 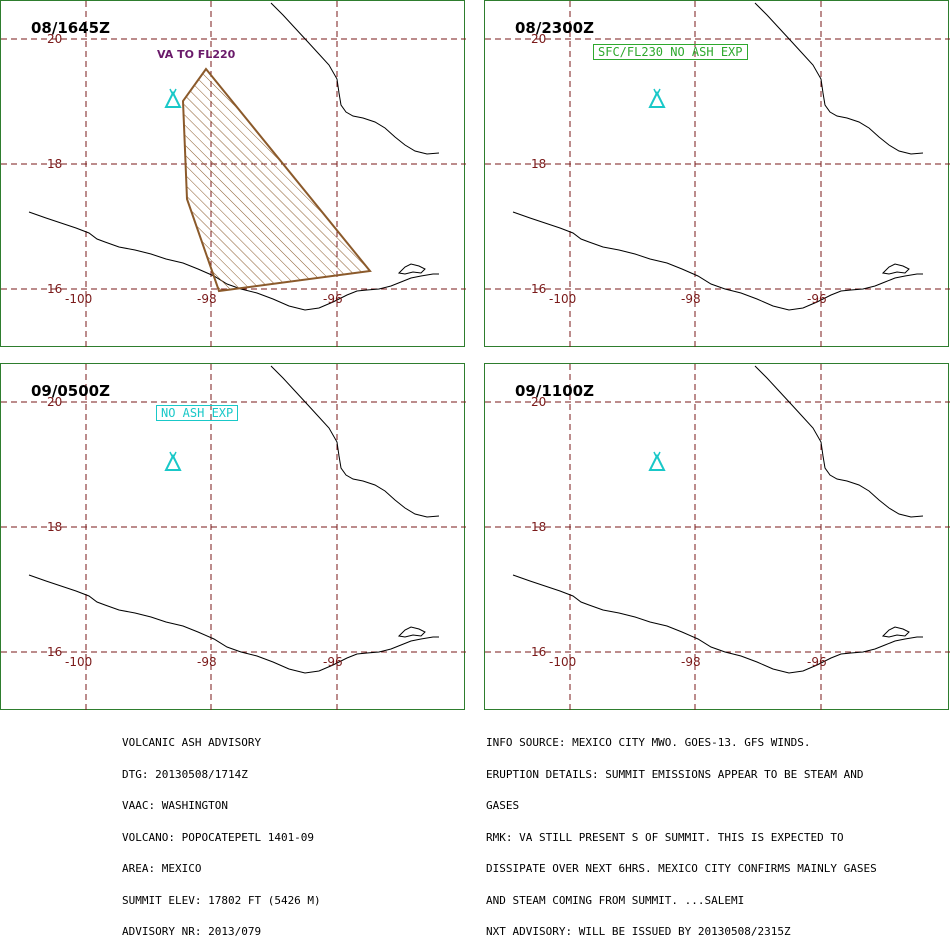 What do you see at coordinates (221, 900) in the screenshot?
I see `advisory-summit-elev: SUMMIT ELEV: 17802 FT (5426 M)` at bounding box center [221, 900].